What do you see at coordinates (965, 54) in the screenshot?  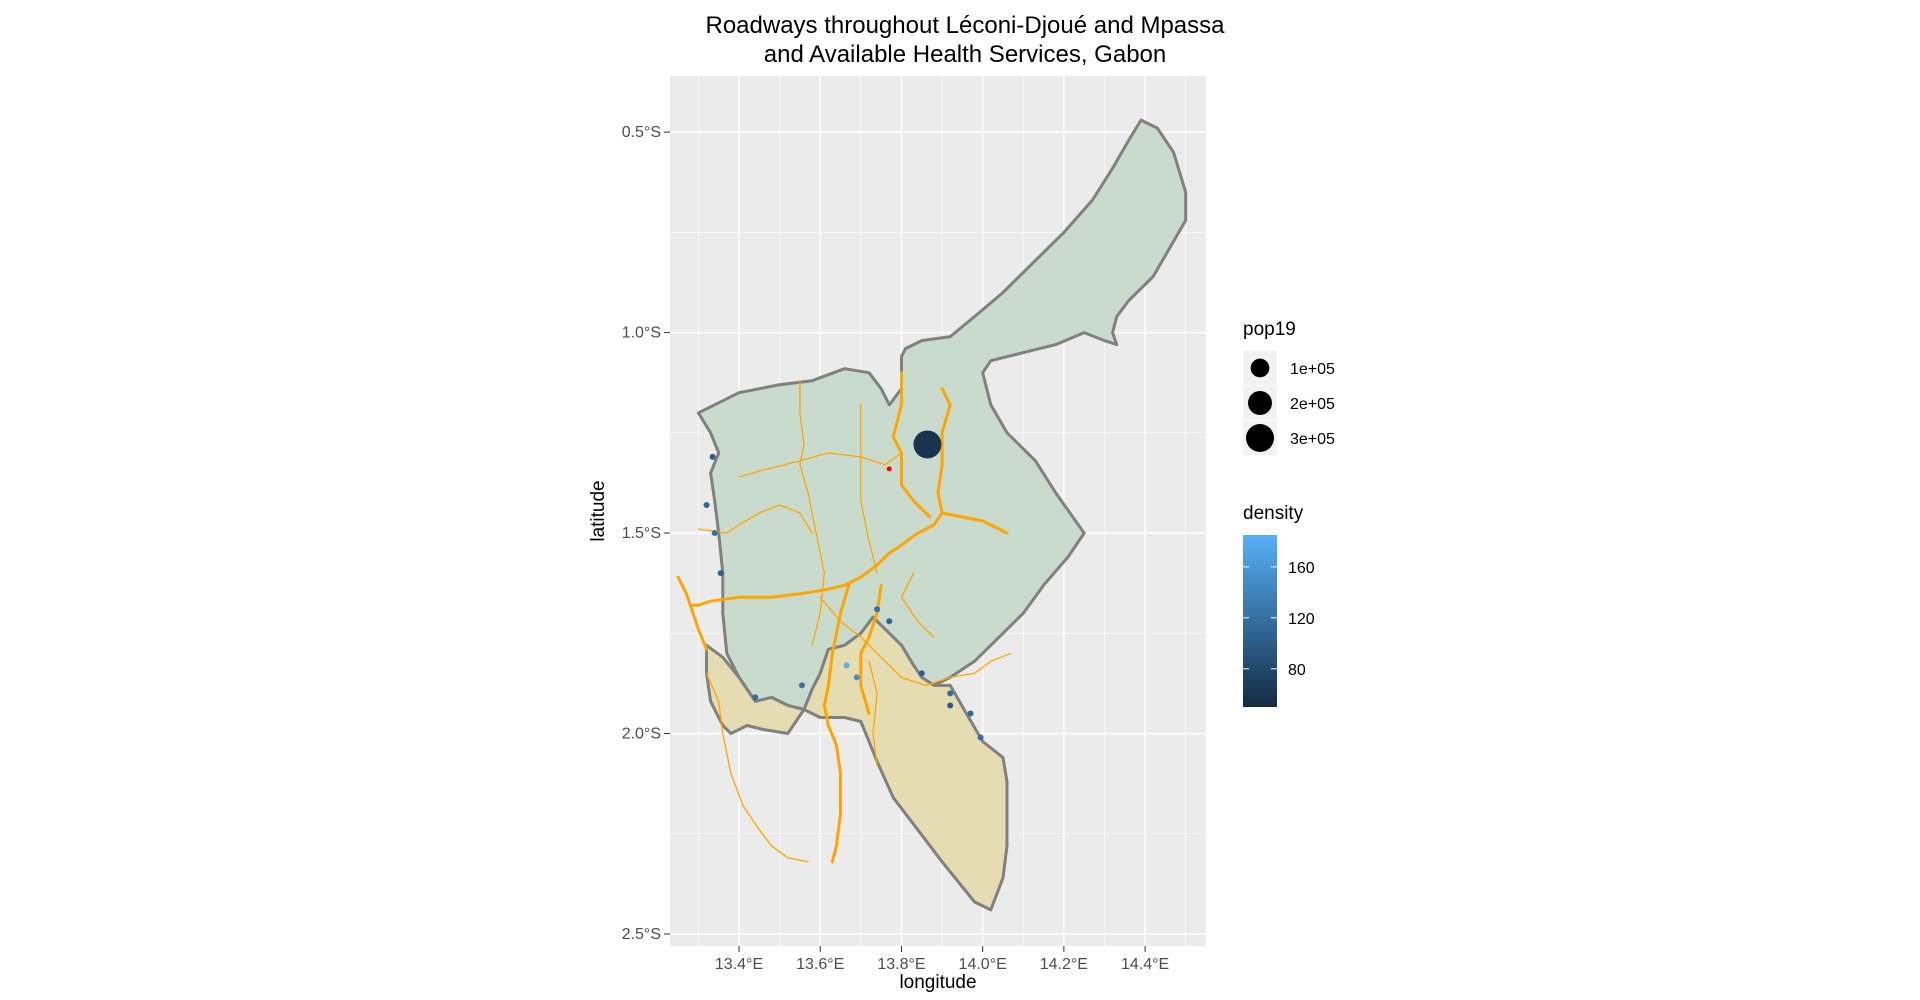 I see `map-title-line-2: and Available Health Services, Gabon` at bounding box center [965, 54].